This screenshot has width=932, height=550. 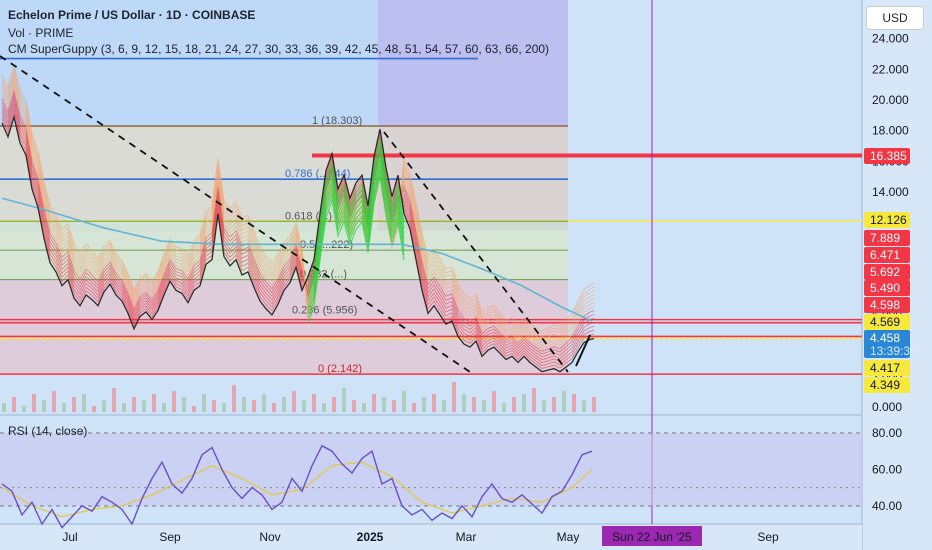 What do you see at coordinates (284, 174) in the screenshot?
I see `fib-zone-upper` at bounding box center [284, 174].